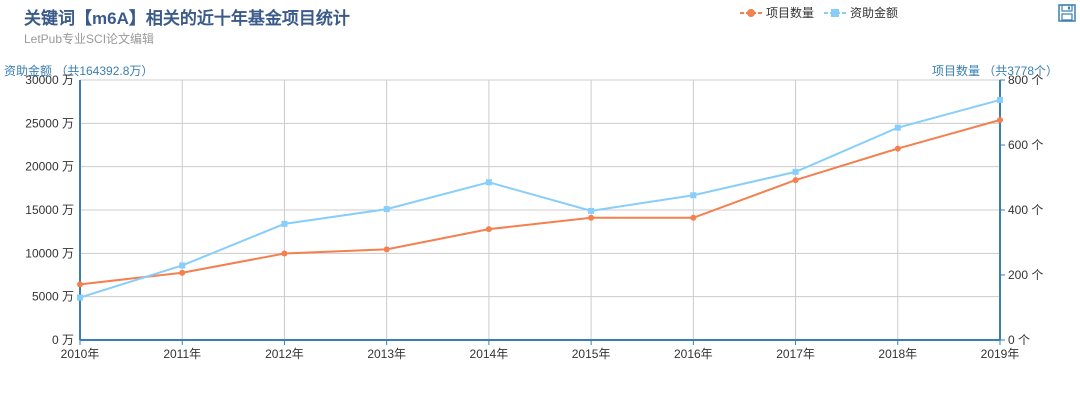 The height and width of the screenshot is (400, 1080). What do you see at coordinates (693, 354) in the screenshot?
I see `x-tick-label: 2016年` at bounding box center [693, 354].